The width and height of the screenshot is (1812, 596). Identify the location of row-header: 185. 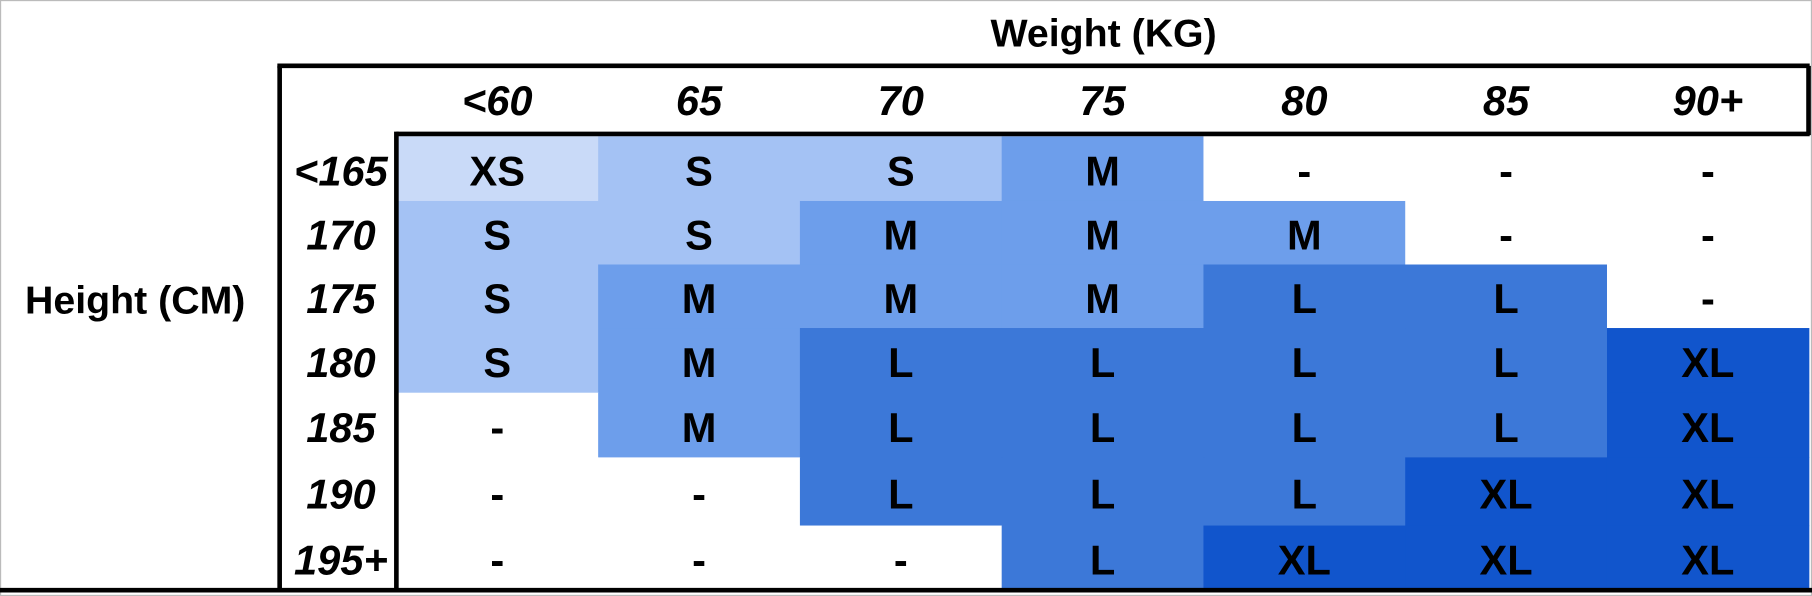
(341, 427).